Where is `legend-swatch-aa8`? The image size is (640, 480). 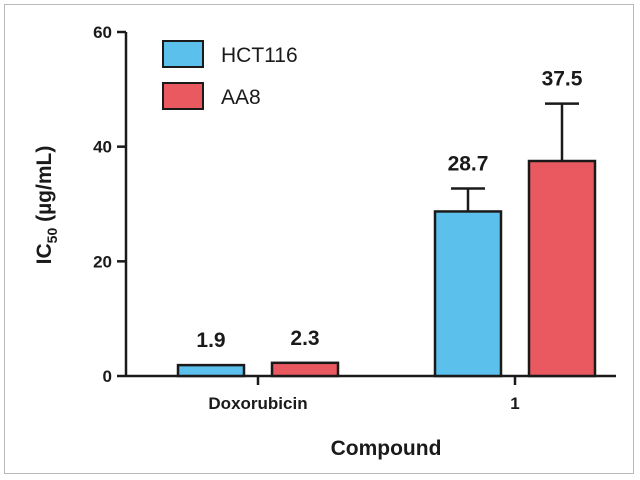 legend-swatch-aa8 is located at coordinates (183, 96).